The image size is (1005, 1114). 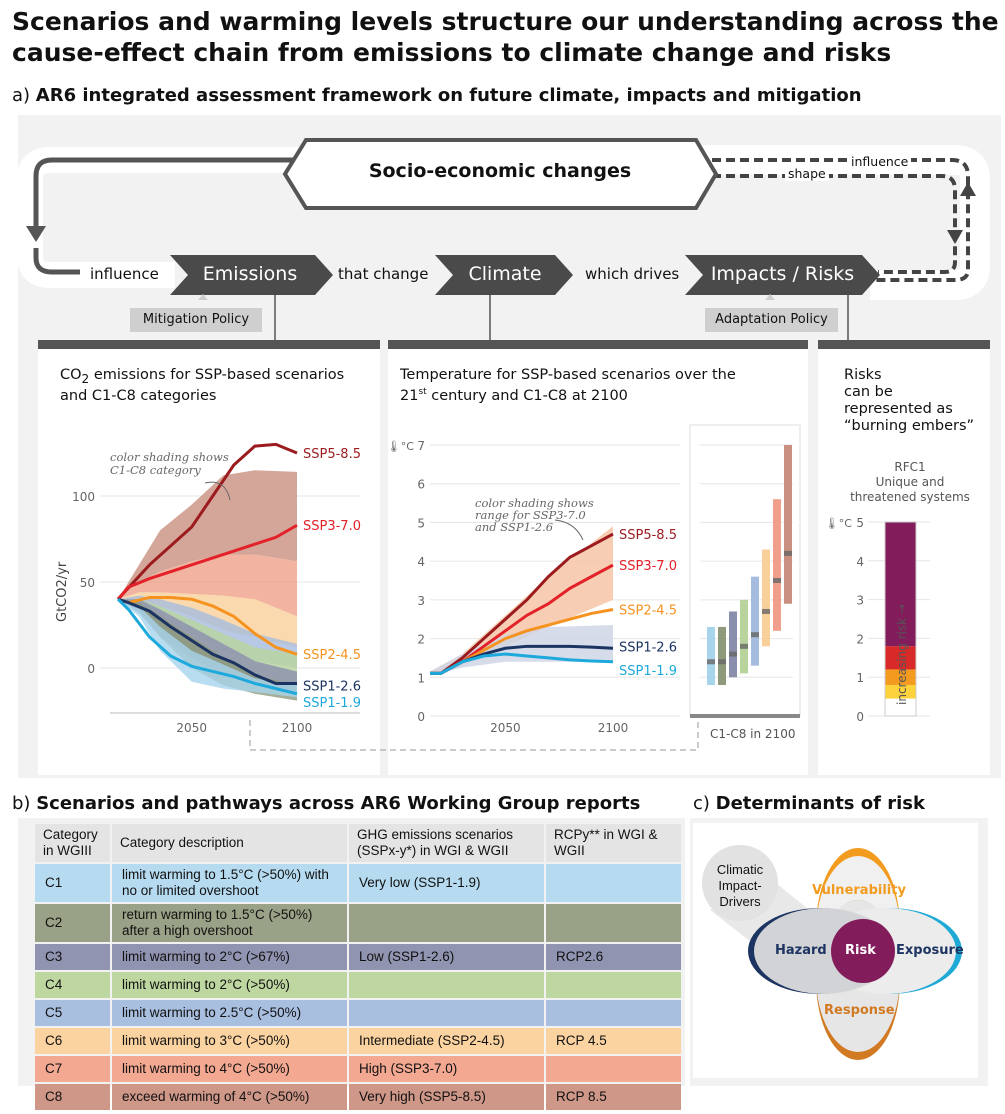 What do you see at coordinates (72, 843) in the screenshot?
I see `column-header: Category in WGIII` at bounding box center [72, 843].